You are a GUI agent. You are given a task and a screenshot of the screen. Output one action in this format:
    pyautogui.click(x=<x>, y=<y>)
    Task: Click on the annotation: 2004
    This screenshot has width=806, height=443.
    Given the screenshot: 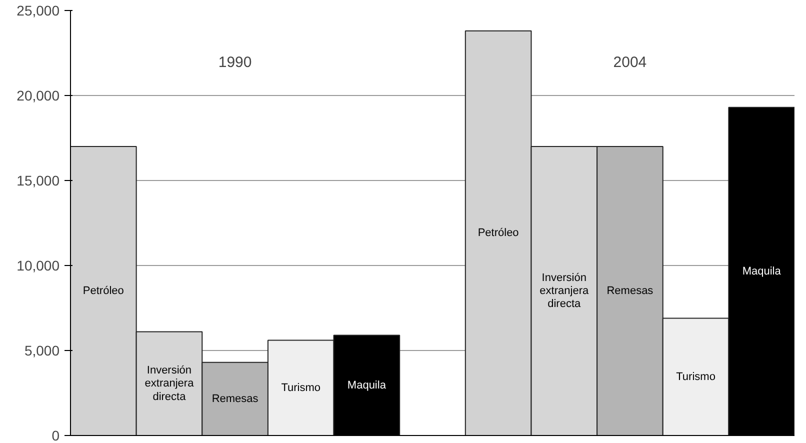 What is the action you would take?
    pyautogui.click(x=630, y=62)
    